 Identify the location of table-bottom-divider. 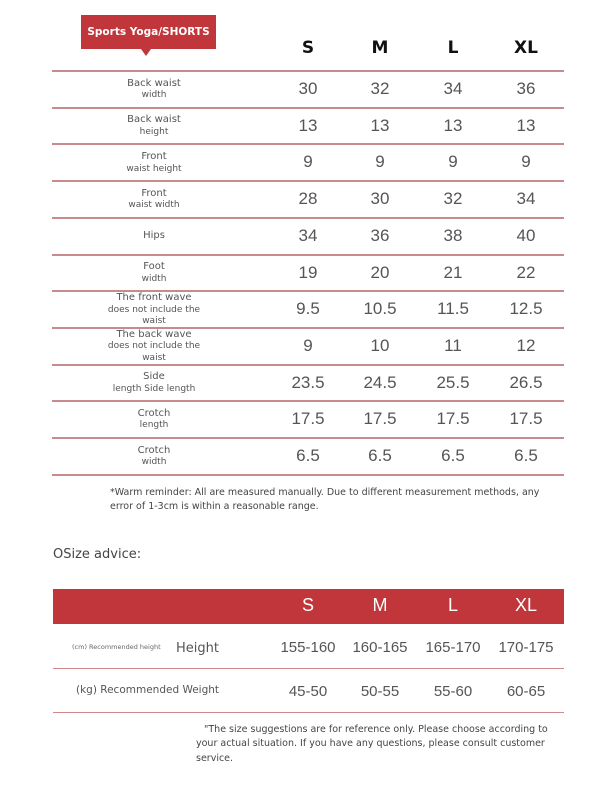
(308, 475).